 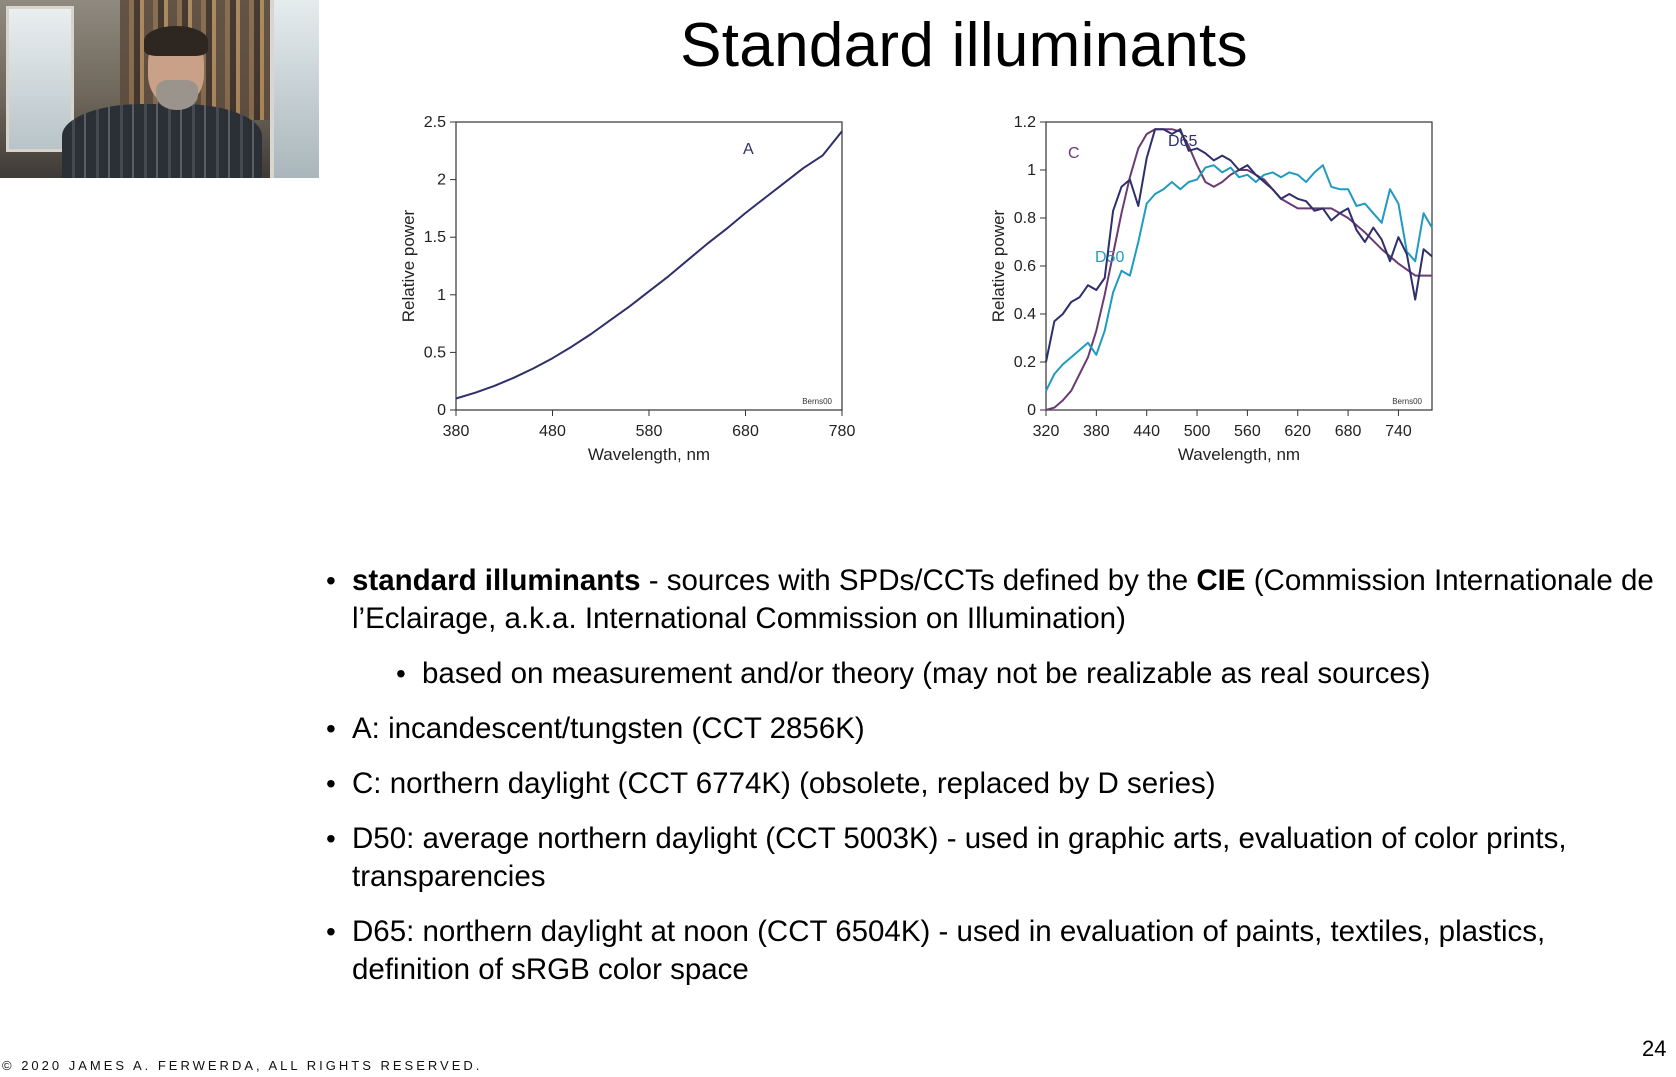 What do you see at coordinates (1297, 431) in the screenshot?
I see `x-tick-label: 620` at bounding box center [1297, 431].